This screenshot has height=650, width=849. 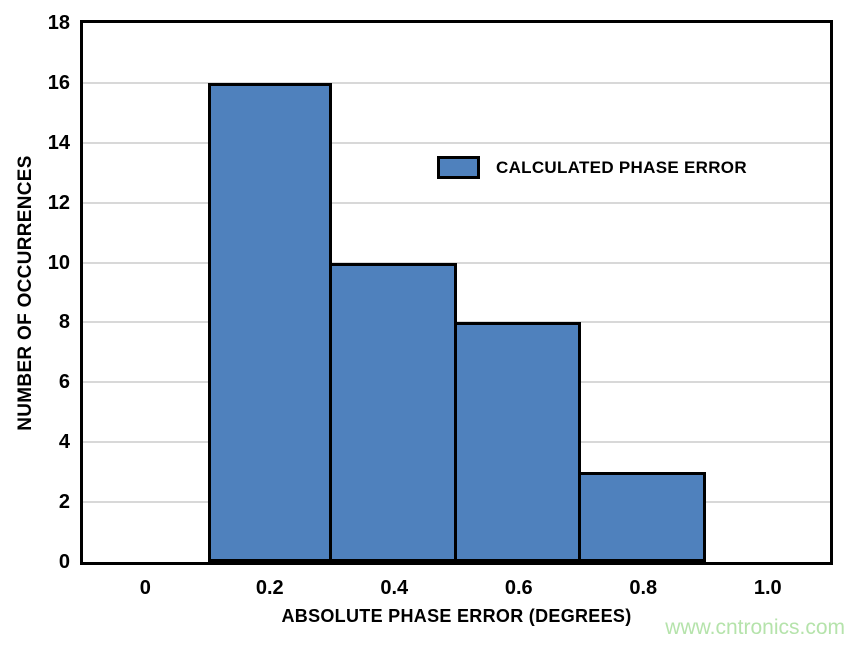 What do you see at coordinates (394, 588) in the screenshot?
I see `x-tick-label-0.4: 0.4` at bounding box center [394, 588].